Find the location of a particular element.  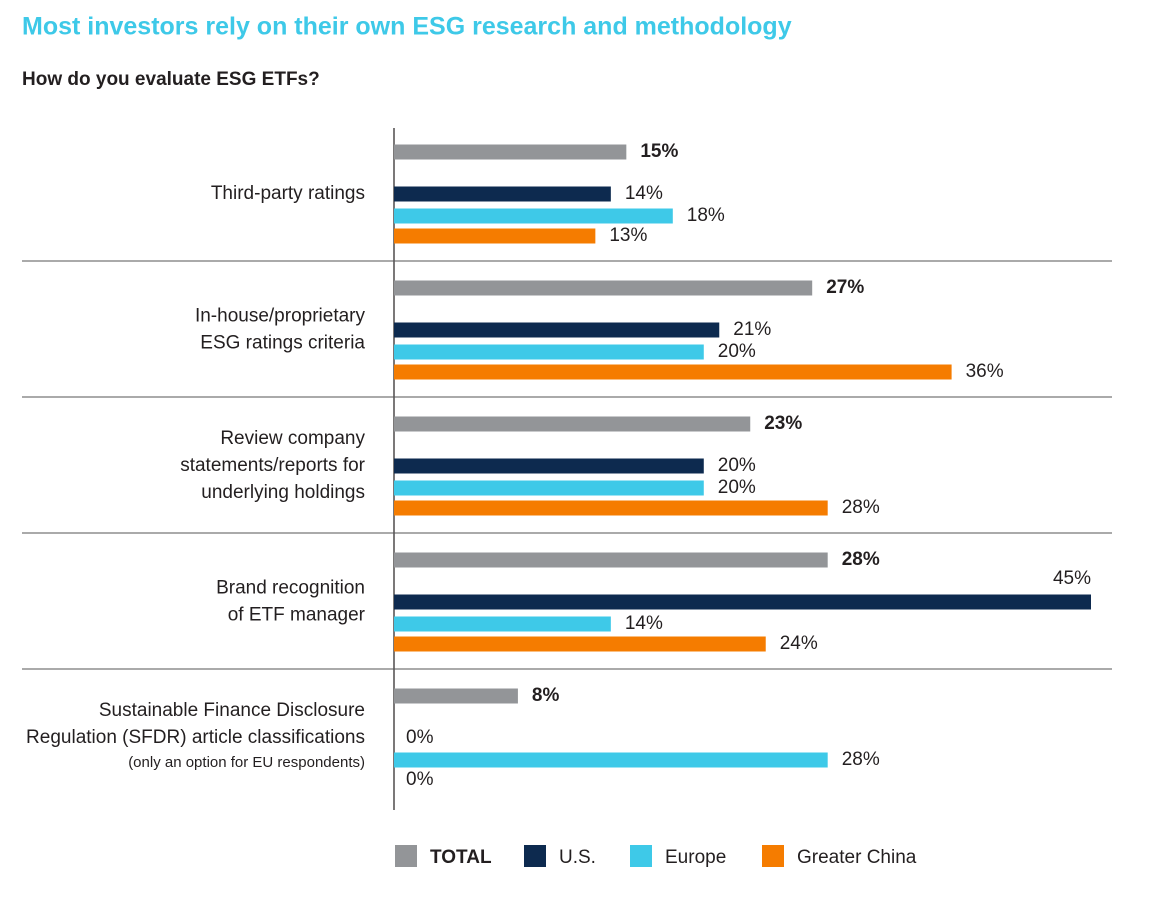

category-label: ESG ratings criteria is located at coordinates (282, 343).